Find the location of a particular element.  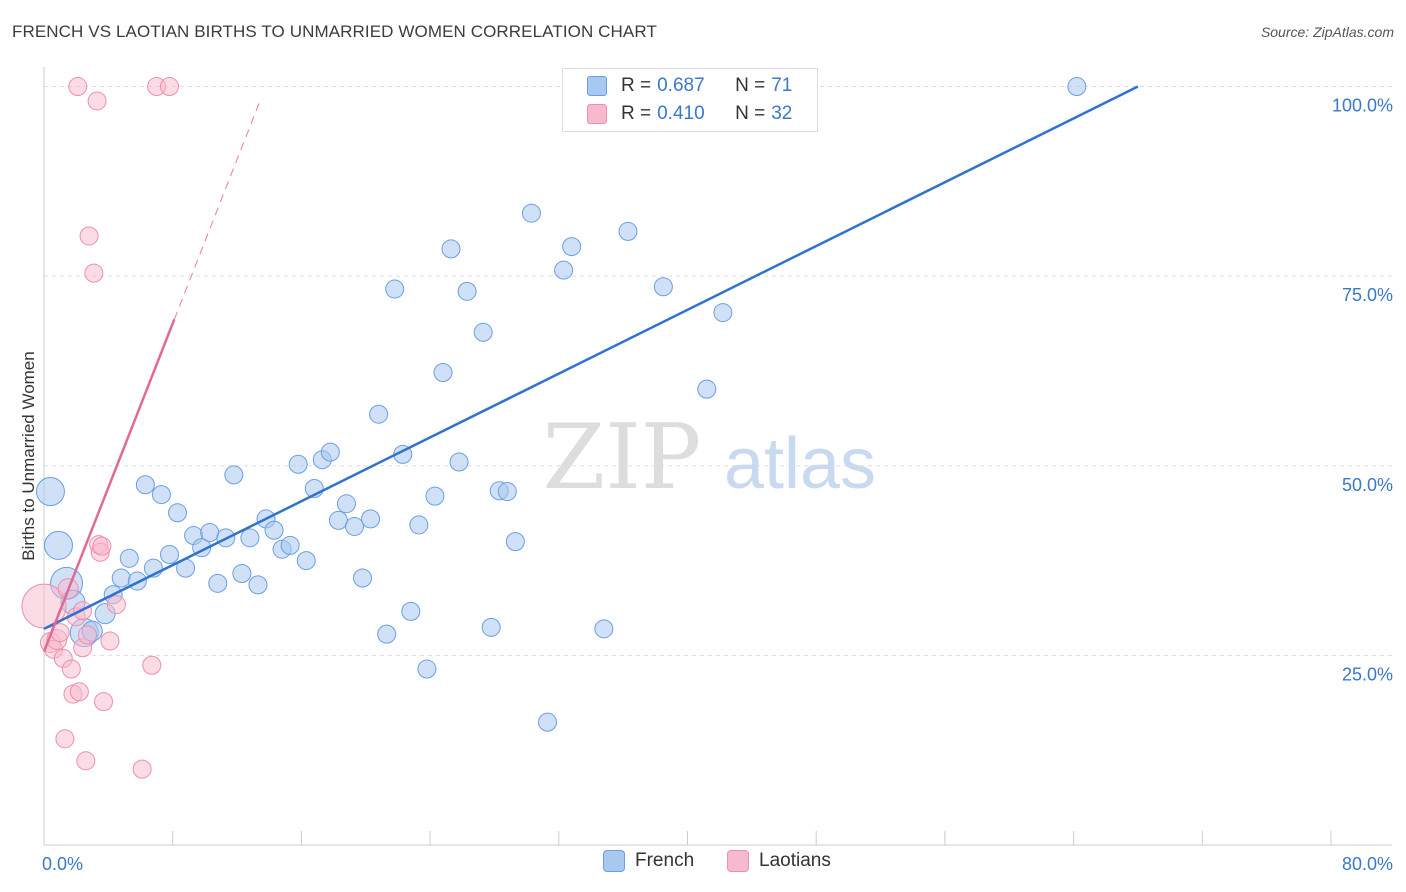

x-tick-label-min: 0.0% is located at coordinates (62, 864).